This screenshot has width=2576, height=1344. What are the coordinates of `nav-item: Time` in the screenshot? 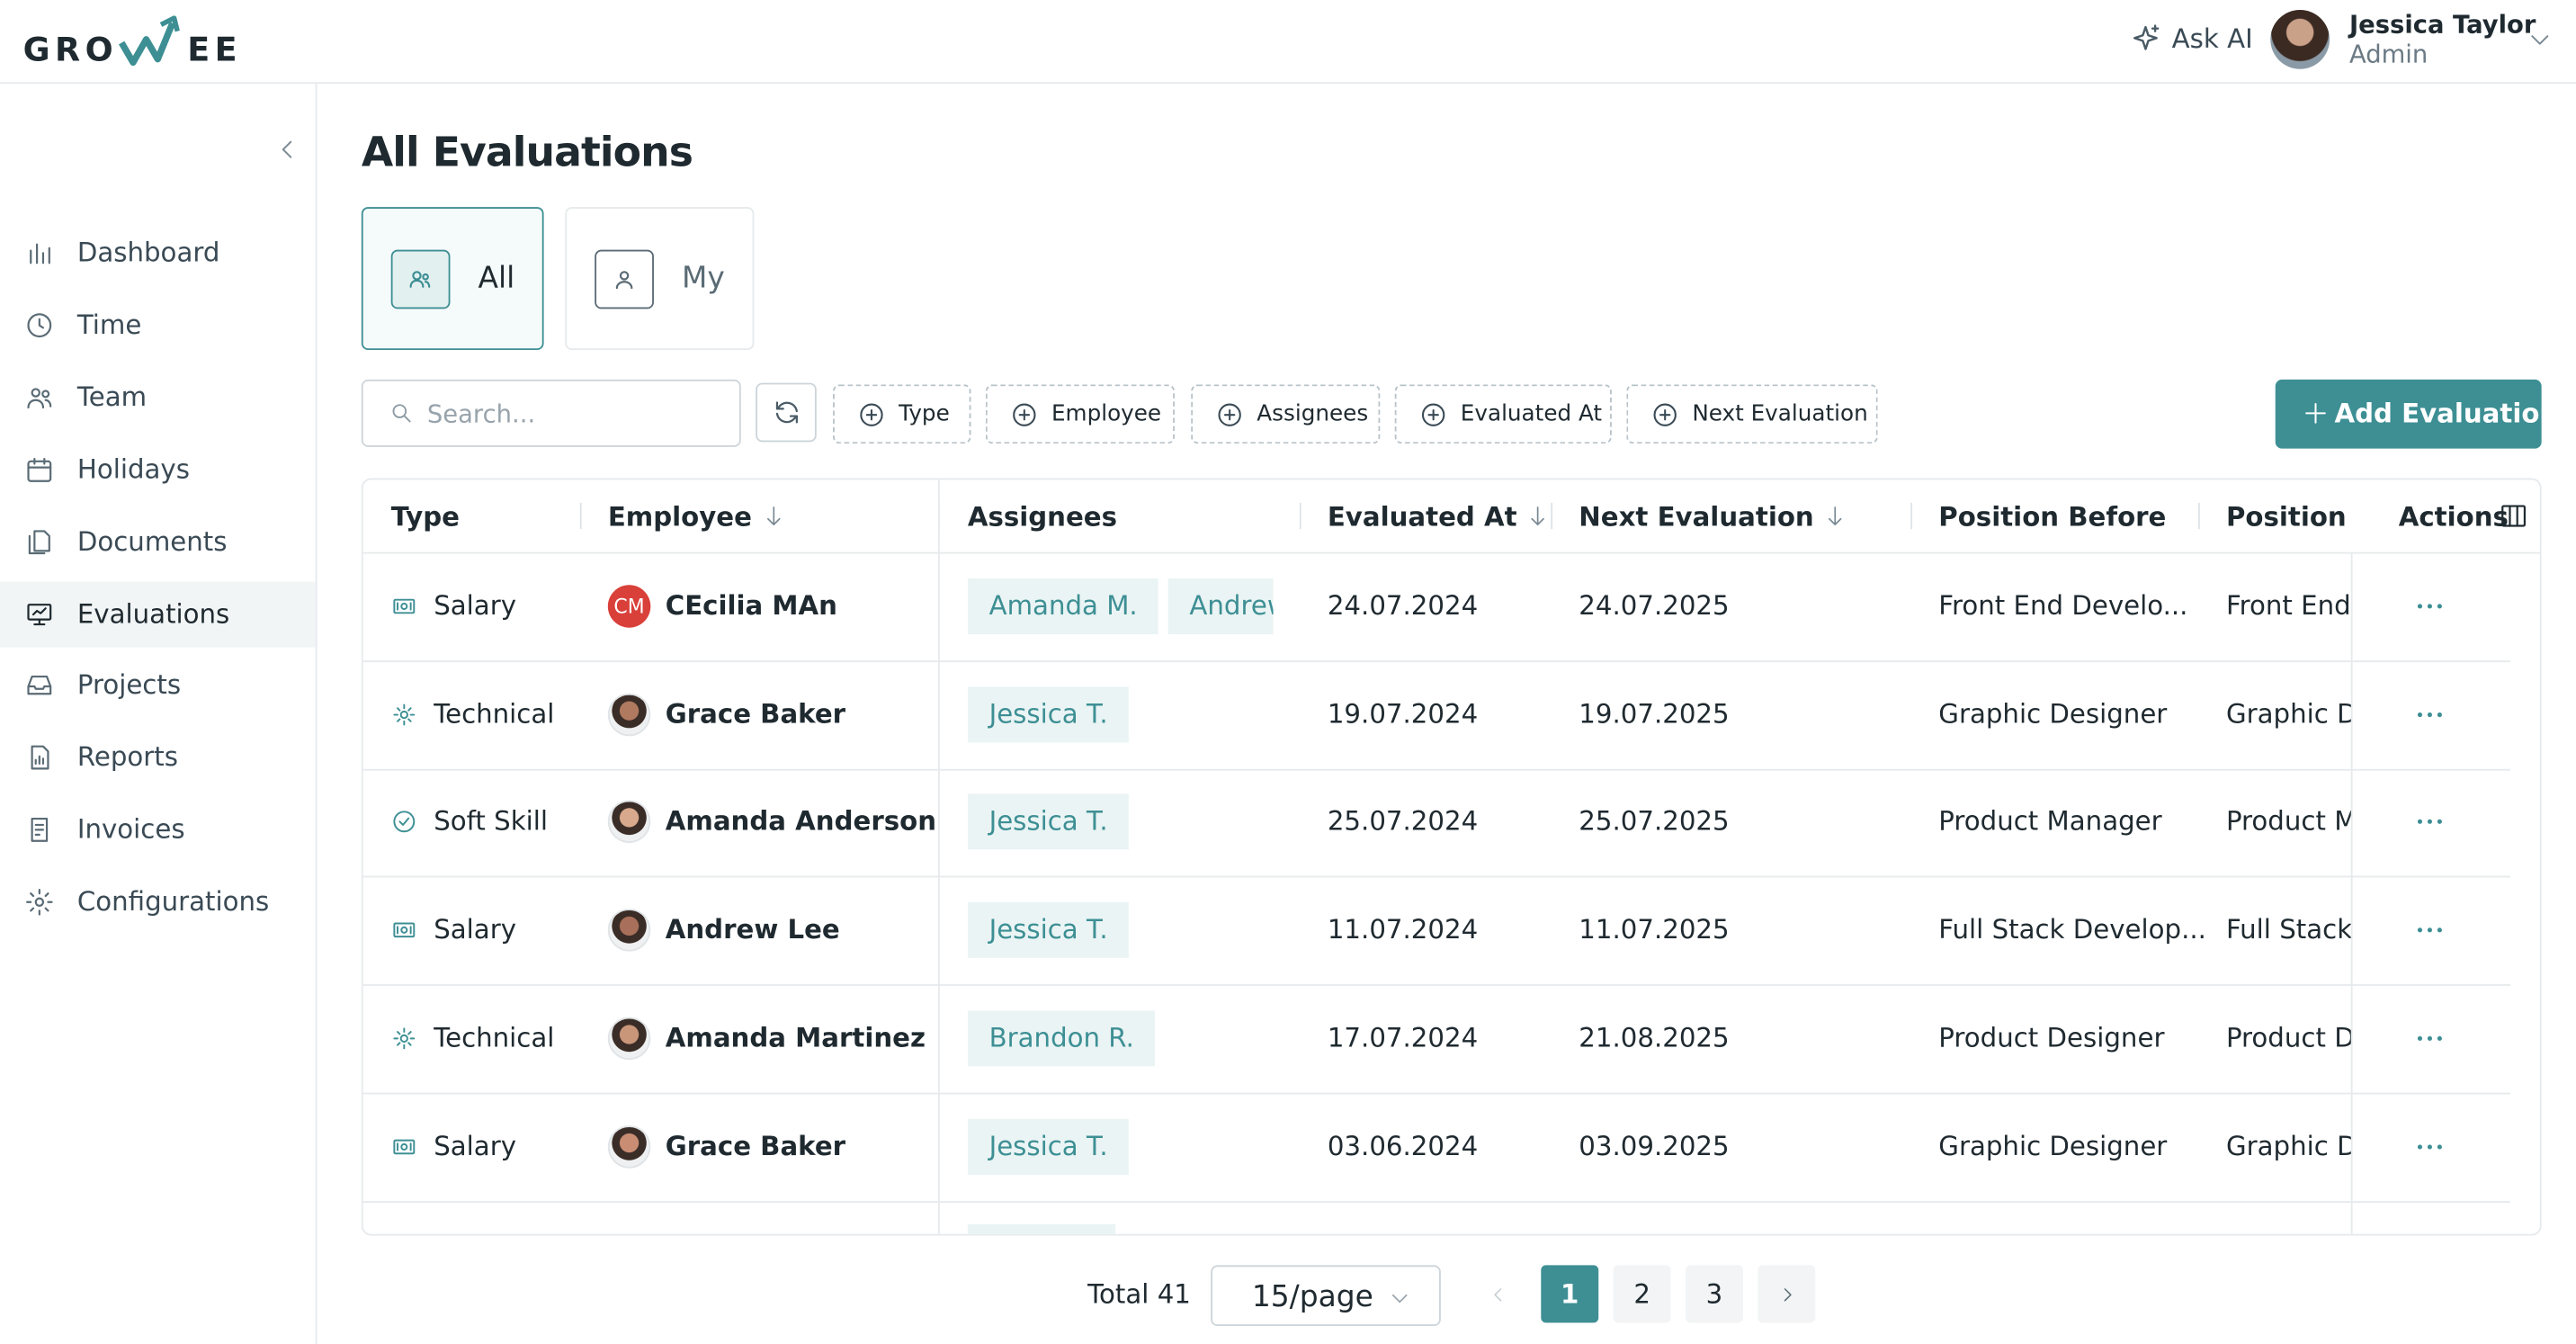 It's located at (109, 324).